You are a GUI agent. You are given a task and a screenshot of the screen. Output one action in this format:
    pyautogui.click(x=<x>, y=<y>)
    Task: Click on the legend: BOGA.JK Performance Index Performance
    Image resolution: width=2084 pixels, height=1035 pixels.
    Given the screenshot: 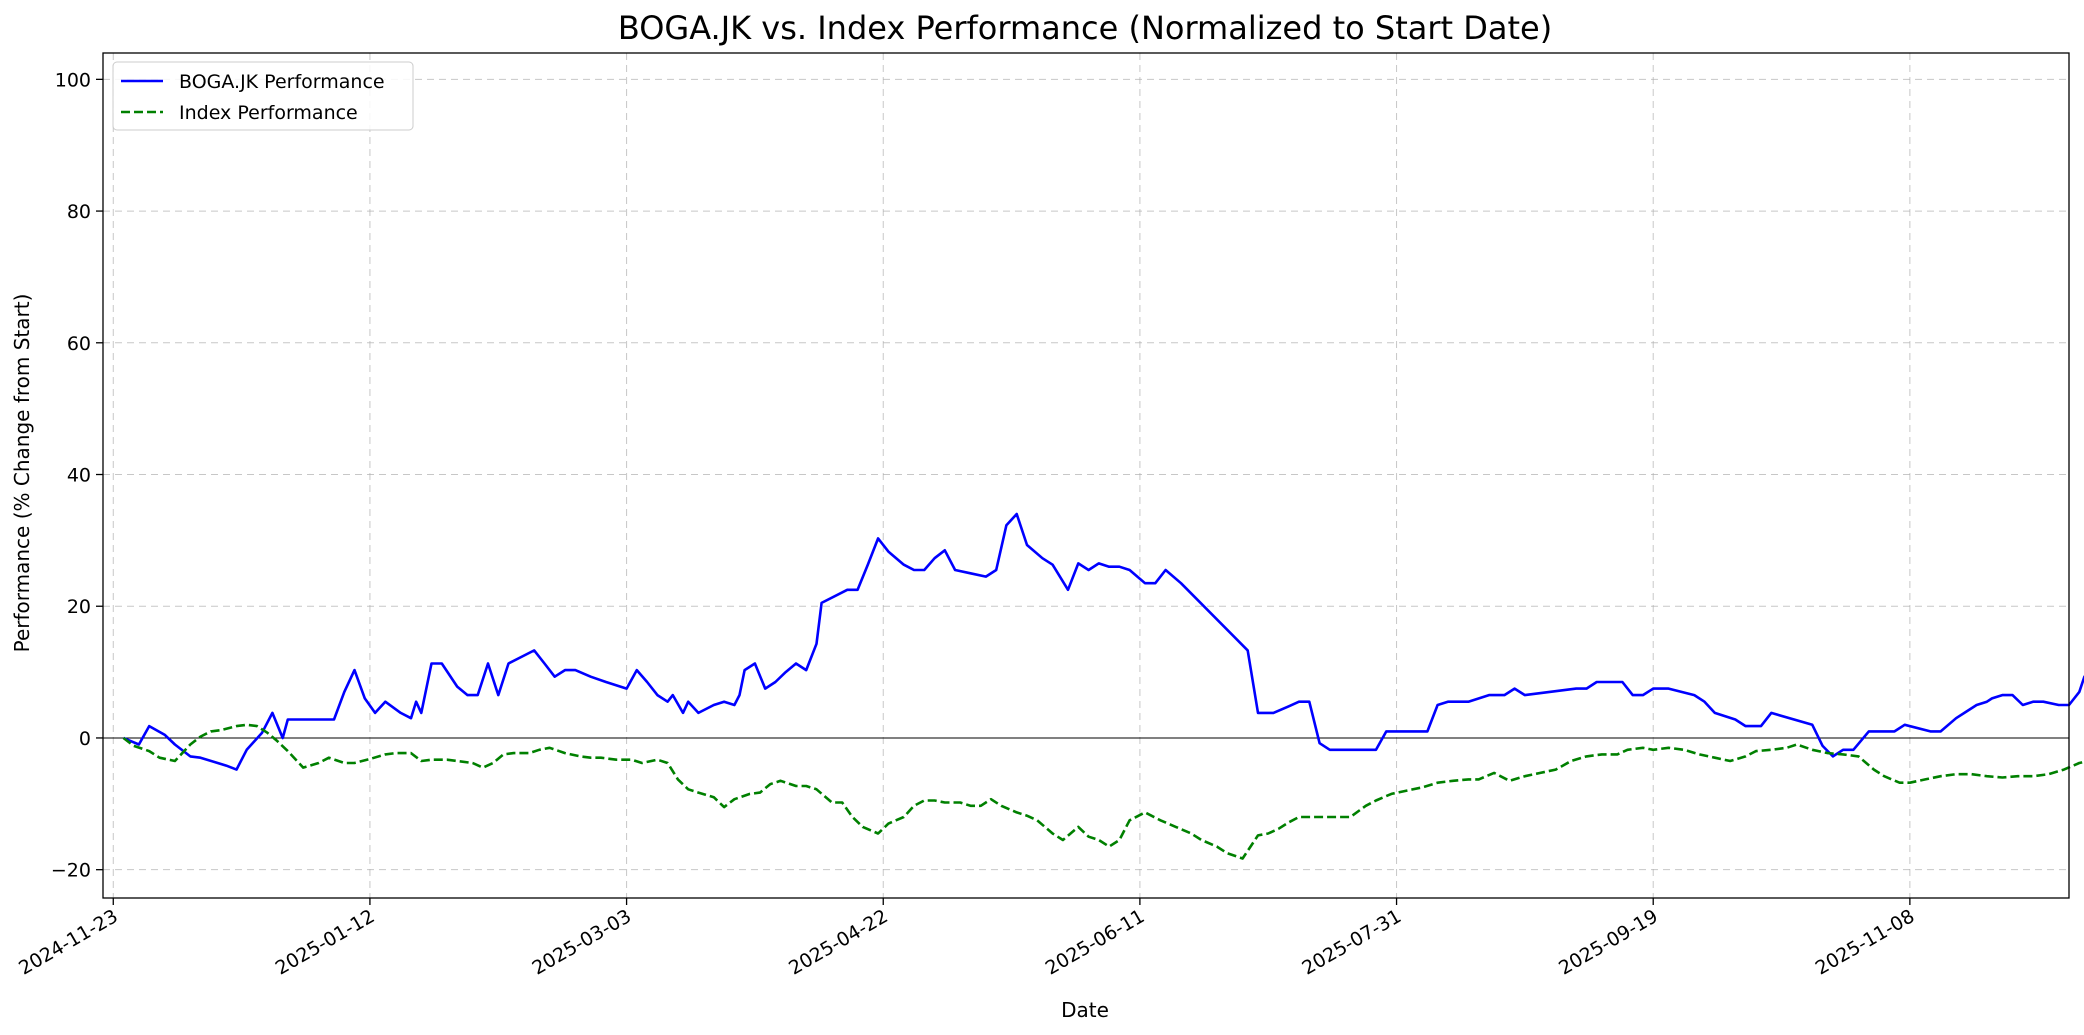 What is the action you would take?
    pyautogui.click(x=263, y=96)
    